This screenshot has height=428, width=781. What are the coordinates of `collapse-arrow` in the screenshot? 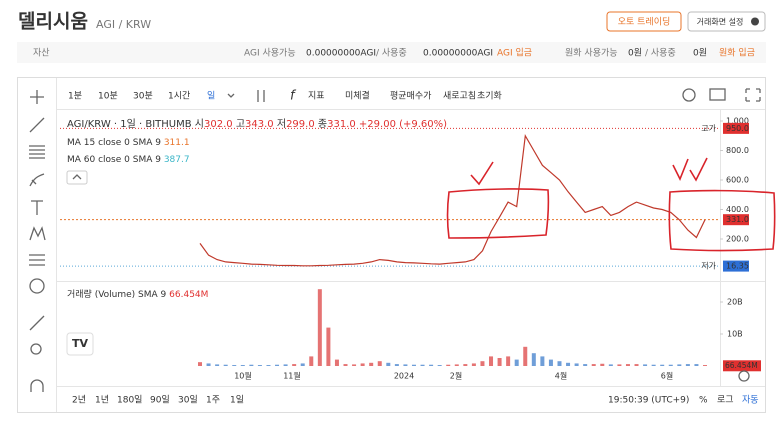 It's located at (77, 177).